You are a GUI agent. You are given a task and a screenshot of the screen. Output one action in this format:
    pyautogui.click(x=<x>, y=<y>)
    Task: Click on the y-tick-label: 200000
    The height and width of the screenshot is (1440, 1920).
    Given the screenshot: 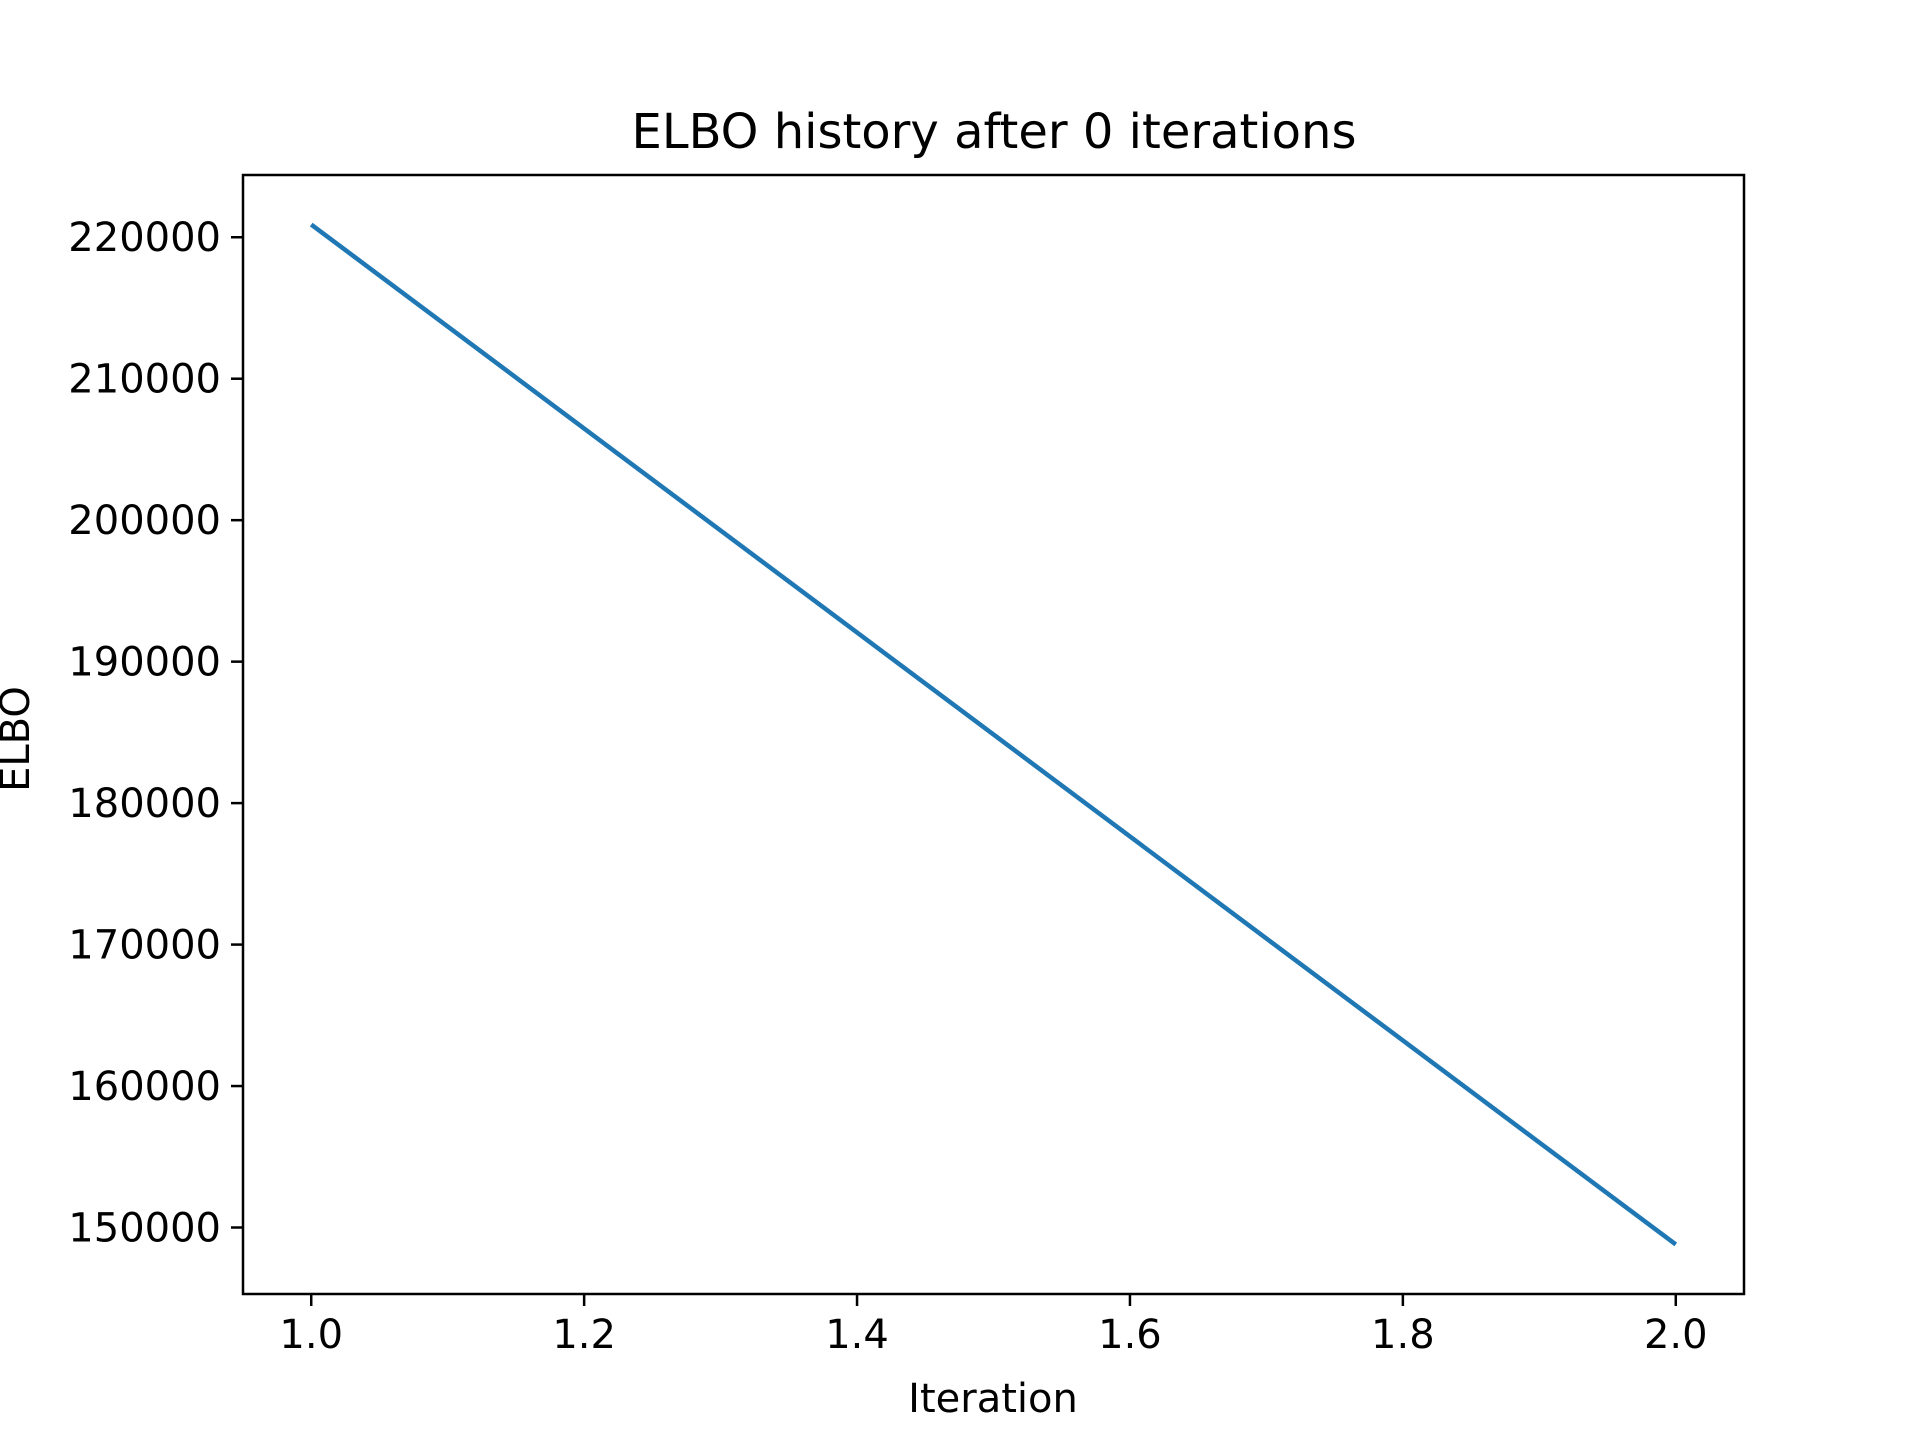 What is the action you would take?
    pyautogui.click(x=144, y=521)
    